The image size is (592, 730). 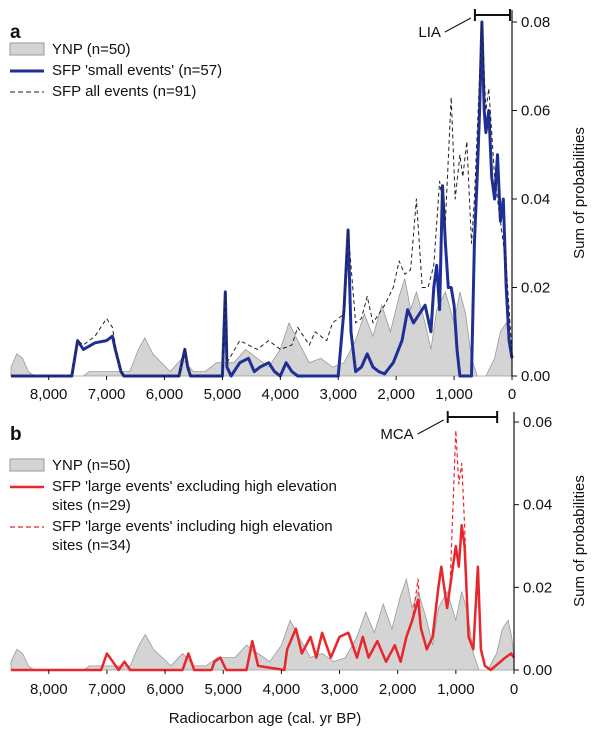 I want to click on annotation-label: LIA, so click(x=429, y=32).